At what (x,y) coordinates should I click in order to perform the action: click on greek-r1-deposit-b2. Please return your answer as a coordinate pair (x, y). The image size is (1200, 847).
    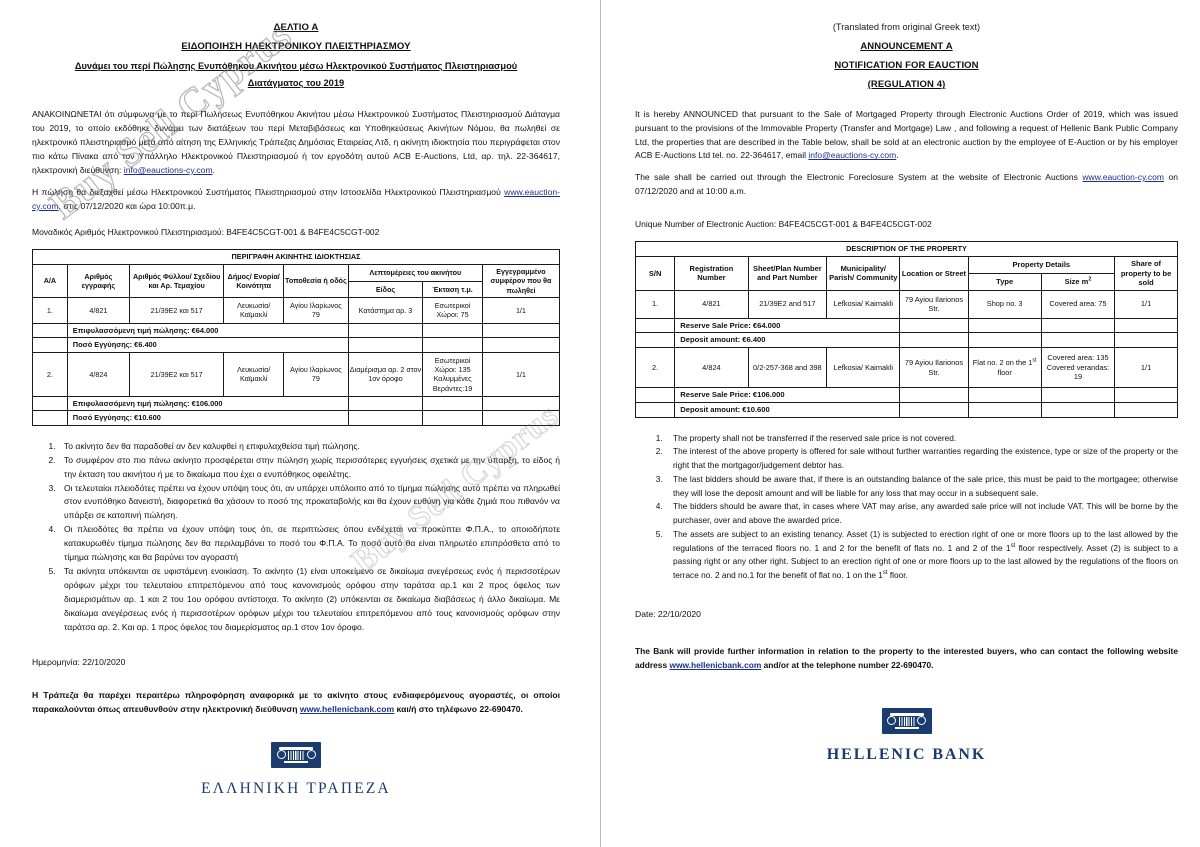
    Looking at the image, I should click on (452, 345).